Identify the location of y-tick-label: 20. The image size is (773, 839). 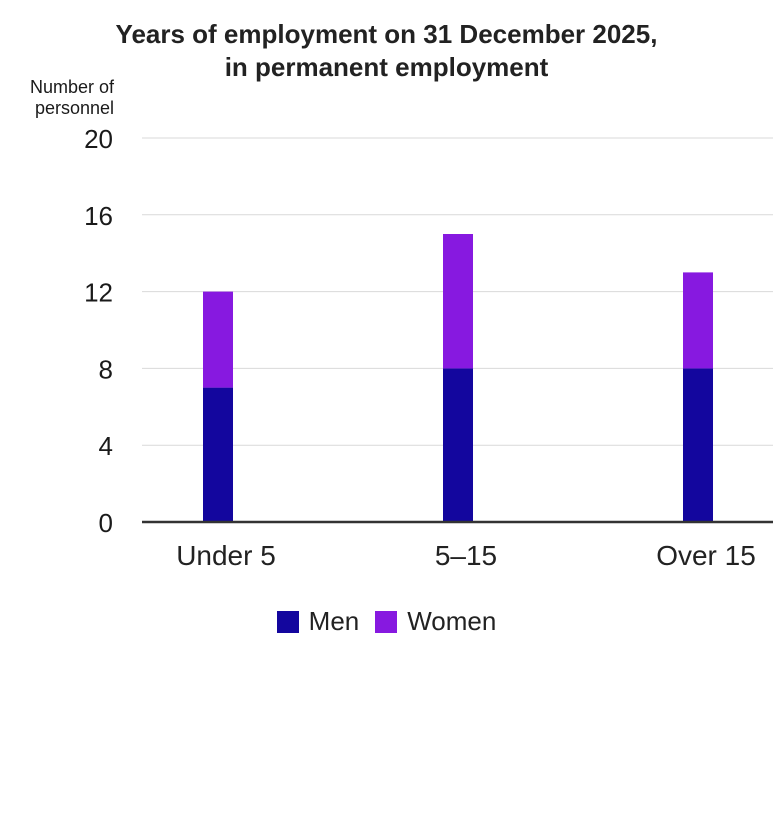
(98, 139).